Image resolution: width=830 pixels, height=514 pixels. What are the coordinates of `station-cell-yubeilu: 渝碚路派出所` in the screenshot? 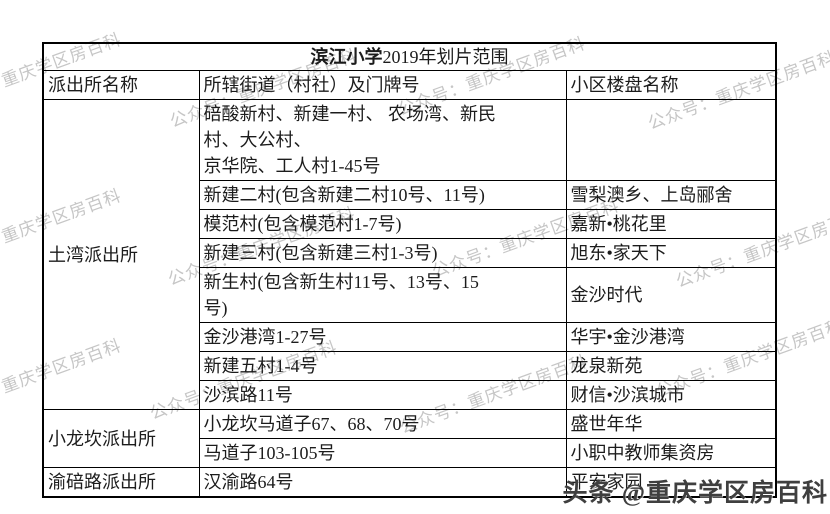 It's located at (121, 482).